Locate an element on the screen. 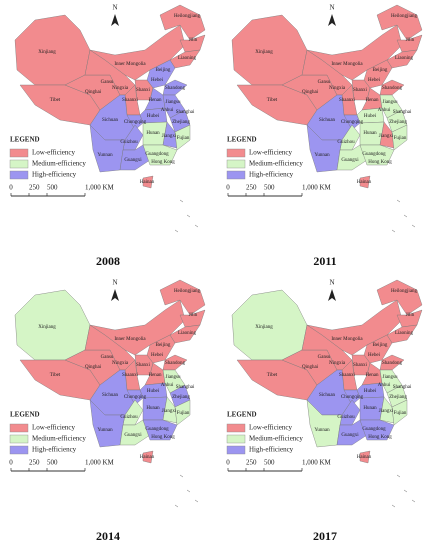 The width and height of the screenshot is (433, 550). province-label: Gansu is located at coordinates (324, 357).